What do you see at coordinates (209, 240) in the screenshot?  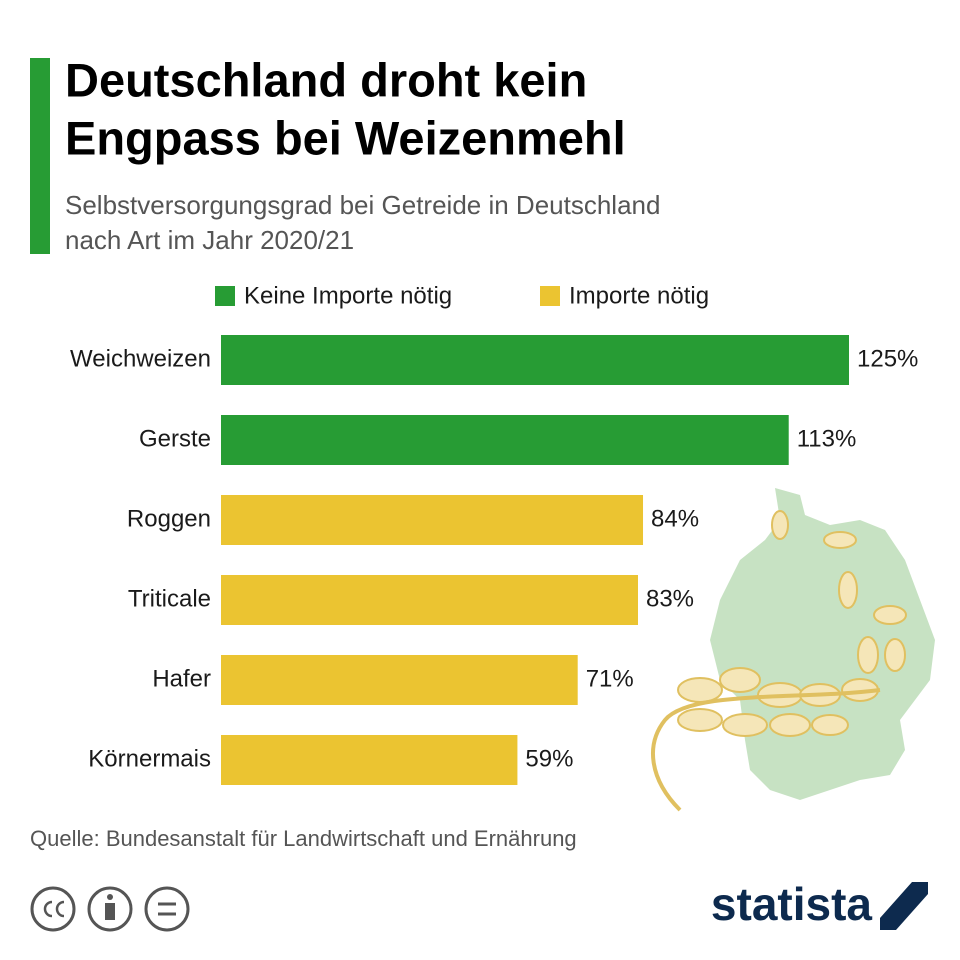 I see `chart-subtitle: nach Art im Jahr 2020/21` at bounding box center [209, 240].